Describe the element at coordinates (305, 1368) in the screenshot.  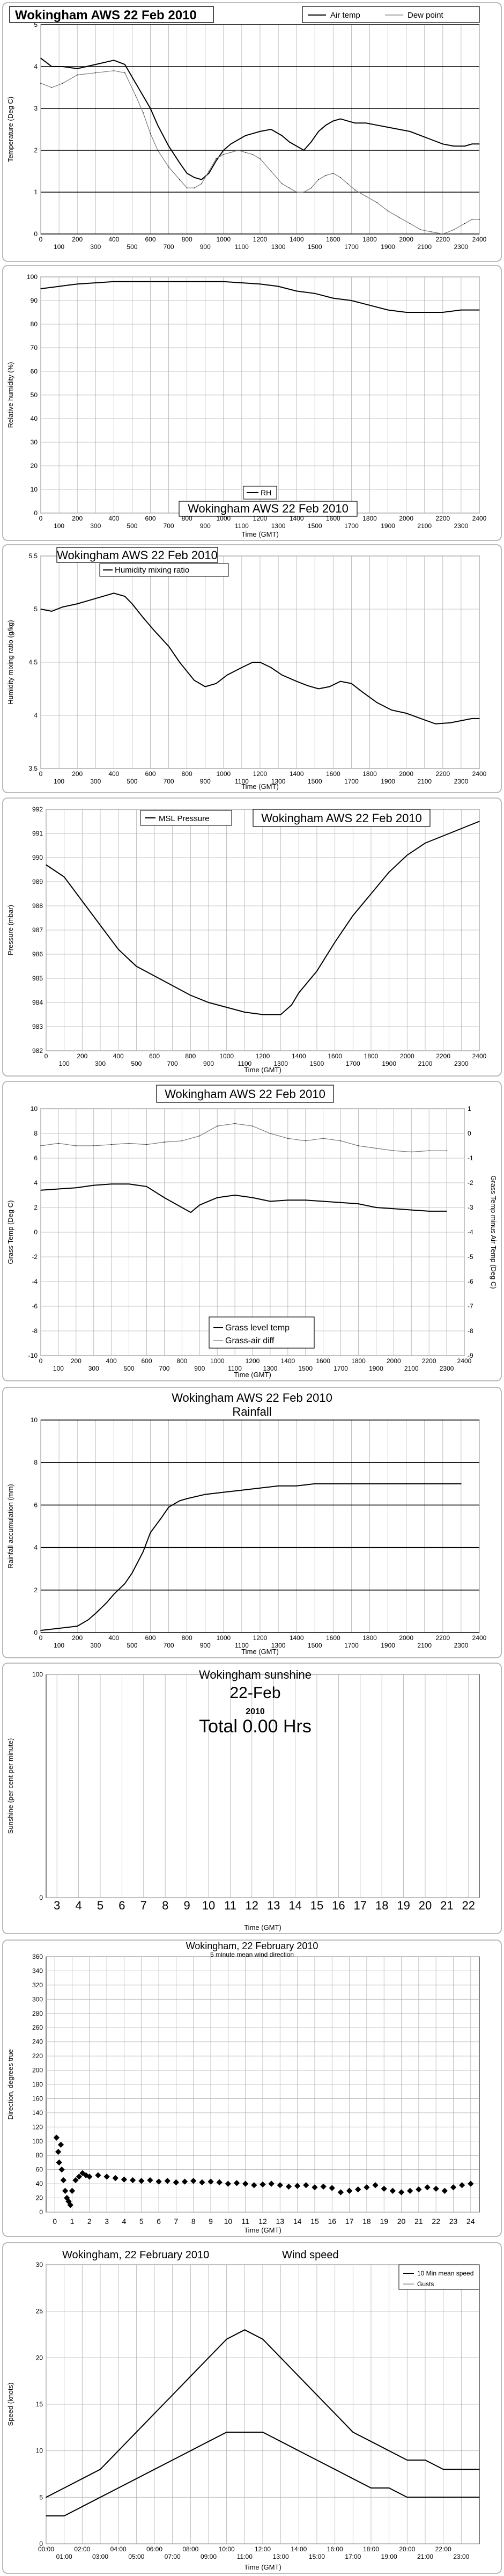
I see `x-tick-label: 1500` at that location.